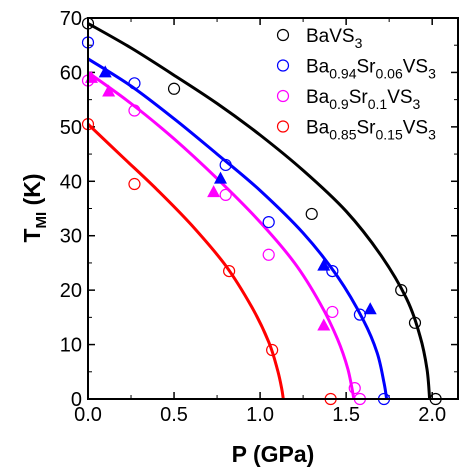 The height and width of the screenshot is (471, 463). I want to click on legend-label-subscript: 0.06, so click(389, 74).